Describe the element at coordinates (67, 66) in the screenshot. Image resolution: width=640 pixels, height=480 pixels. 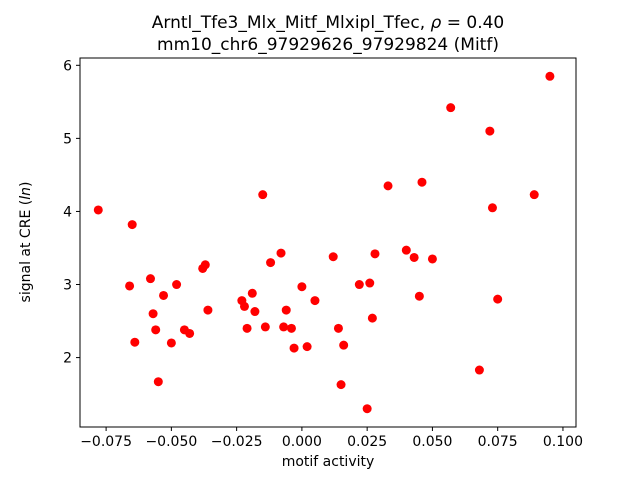
I see `y-tick-label: 6` at that location.